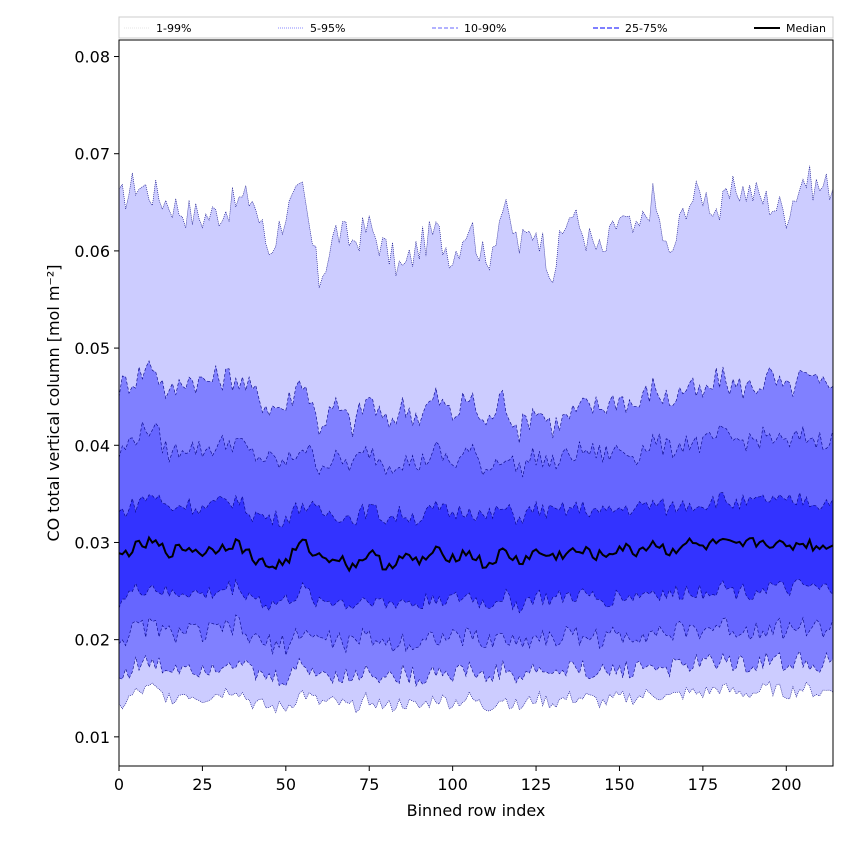 Image resolution: width=850 pixels, height=850 pixels. I want to click on y-tick-label: 0.02, so click(92, 640).